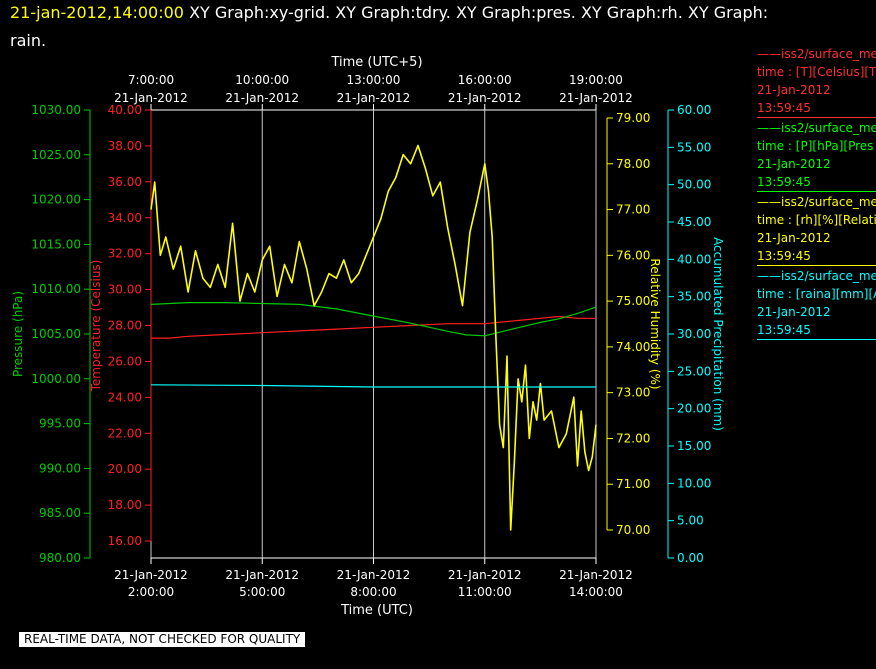 Image resolution: width=876 pixels, height=669 pixels. Describe the element at coordinates (633, 118) in the screenshot. I see `y-tick-label-rh: 79.00` at that location.